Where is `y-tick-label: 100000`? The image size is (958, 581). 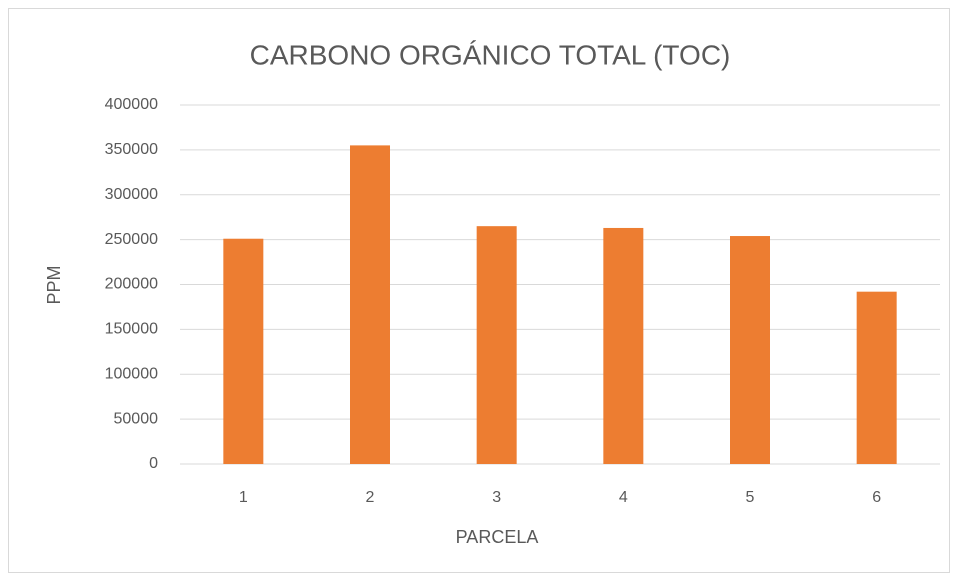
y-tick-label: 100000 is located at coordinates (131, 373).